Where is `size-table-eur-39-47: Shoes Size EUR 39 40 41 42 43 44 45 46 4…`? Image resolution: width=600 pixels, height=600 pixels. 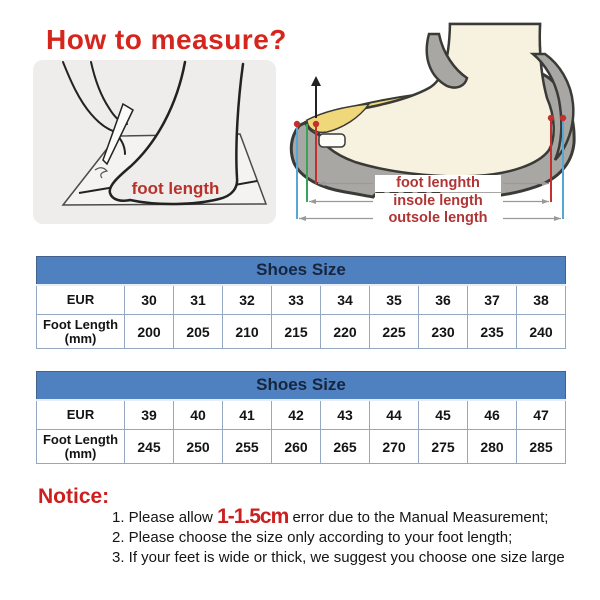 size-table-eur-39-47: Shoes Size EUR 39 40 41 42 43 44 45 46 4… is located at coordinates (301, 417).